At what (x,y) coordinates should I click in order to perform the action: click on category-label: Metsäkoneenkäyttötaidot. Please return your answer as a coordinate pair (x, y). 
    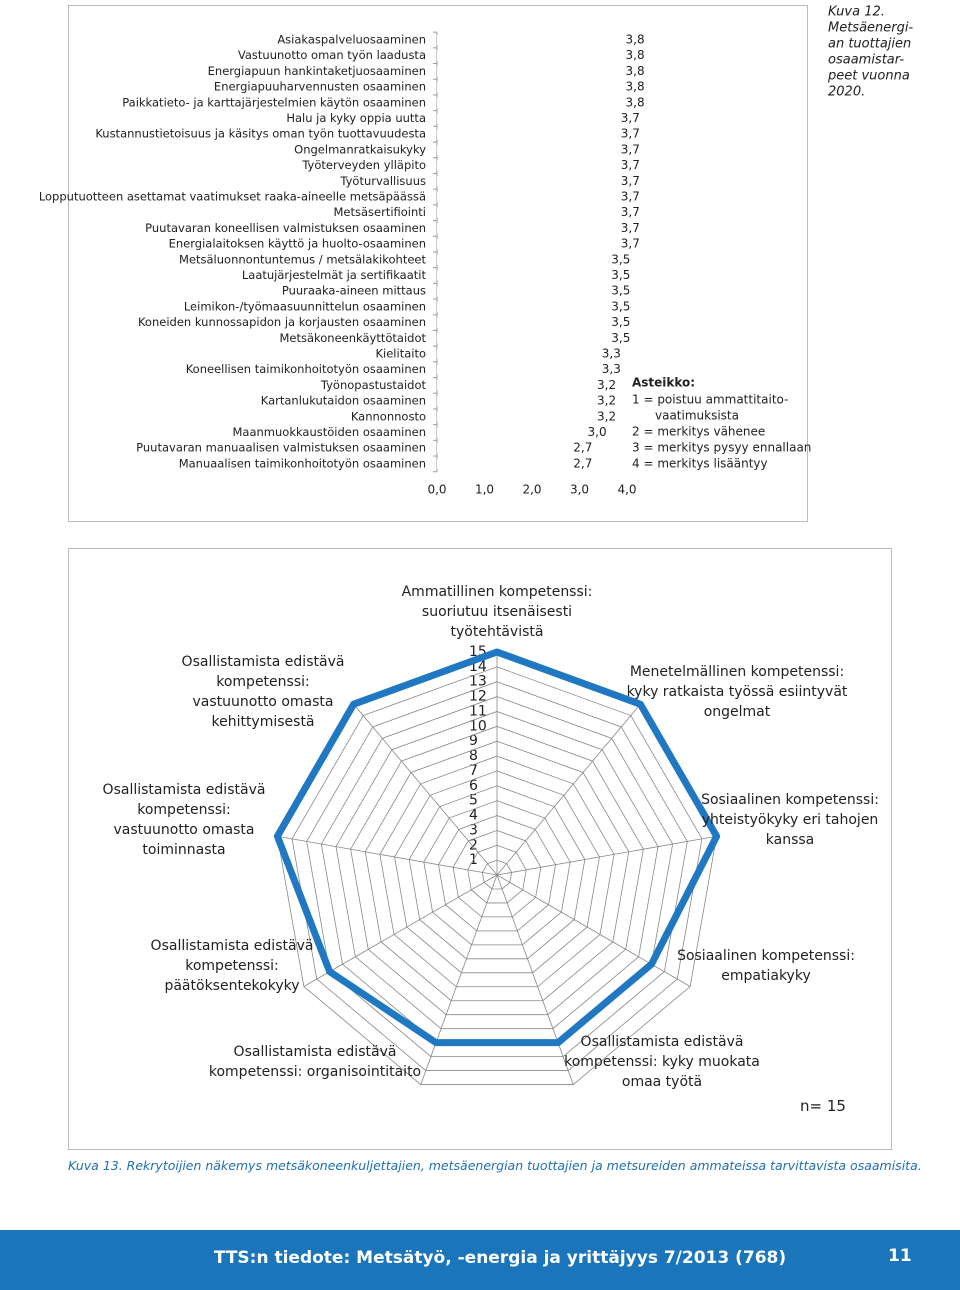
    Looking at the image, I should click on (352, 338).